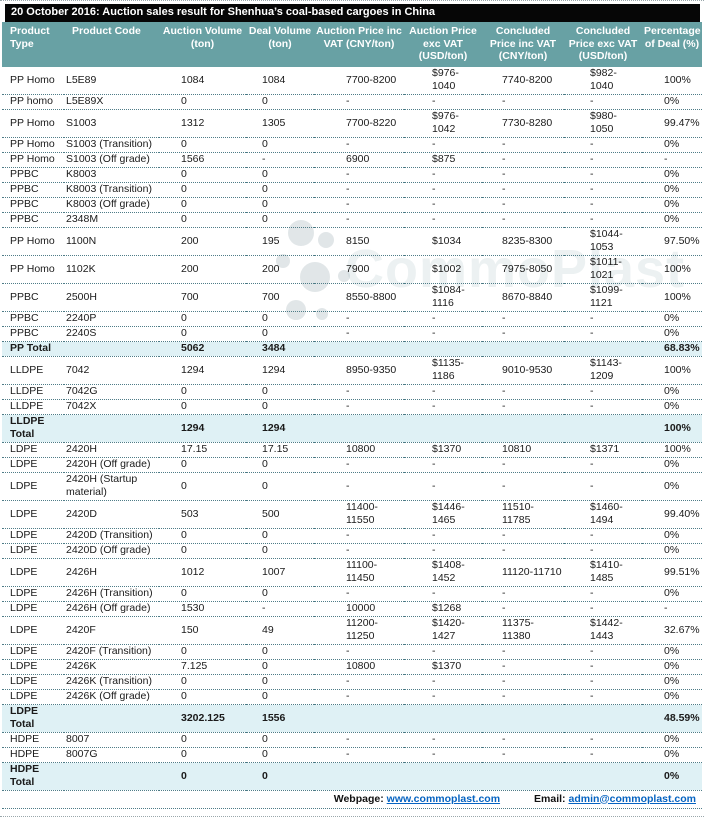 The image size is (704, 817). I want to click on cell-auction_price_inc_vat: 7700-8200, so click(359, 80).